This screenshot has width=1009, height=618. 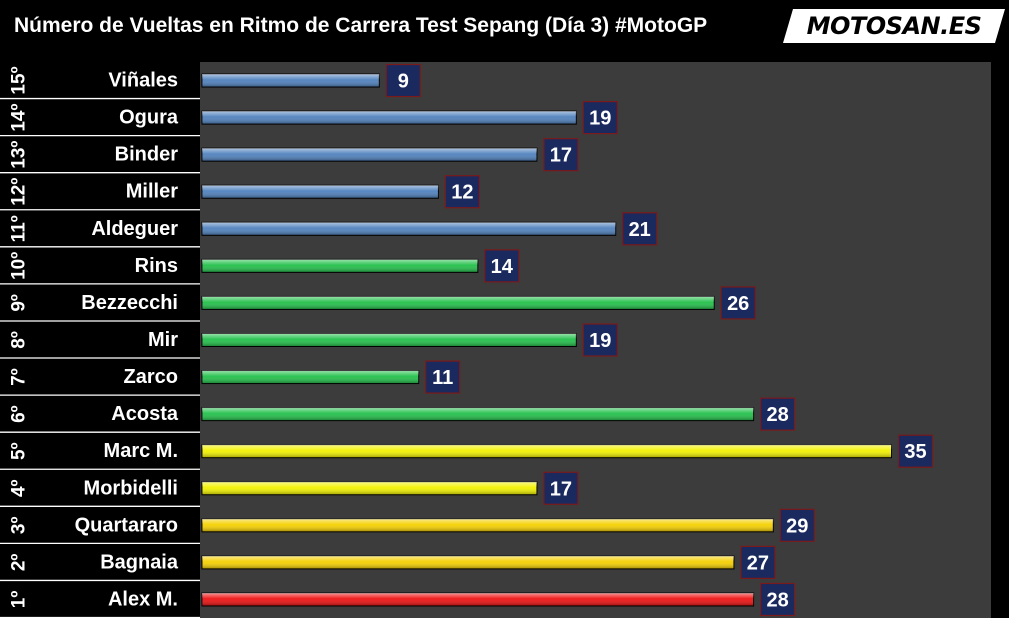 What do you see at coordinates (19, 526) in the screenshot?
I see `rank-label: 3º` at bounding box center [19, 526].